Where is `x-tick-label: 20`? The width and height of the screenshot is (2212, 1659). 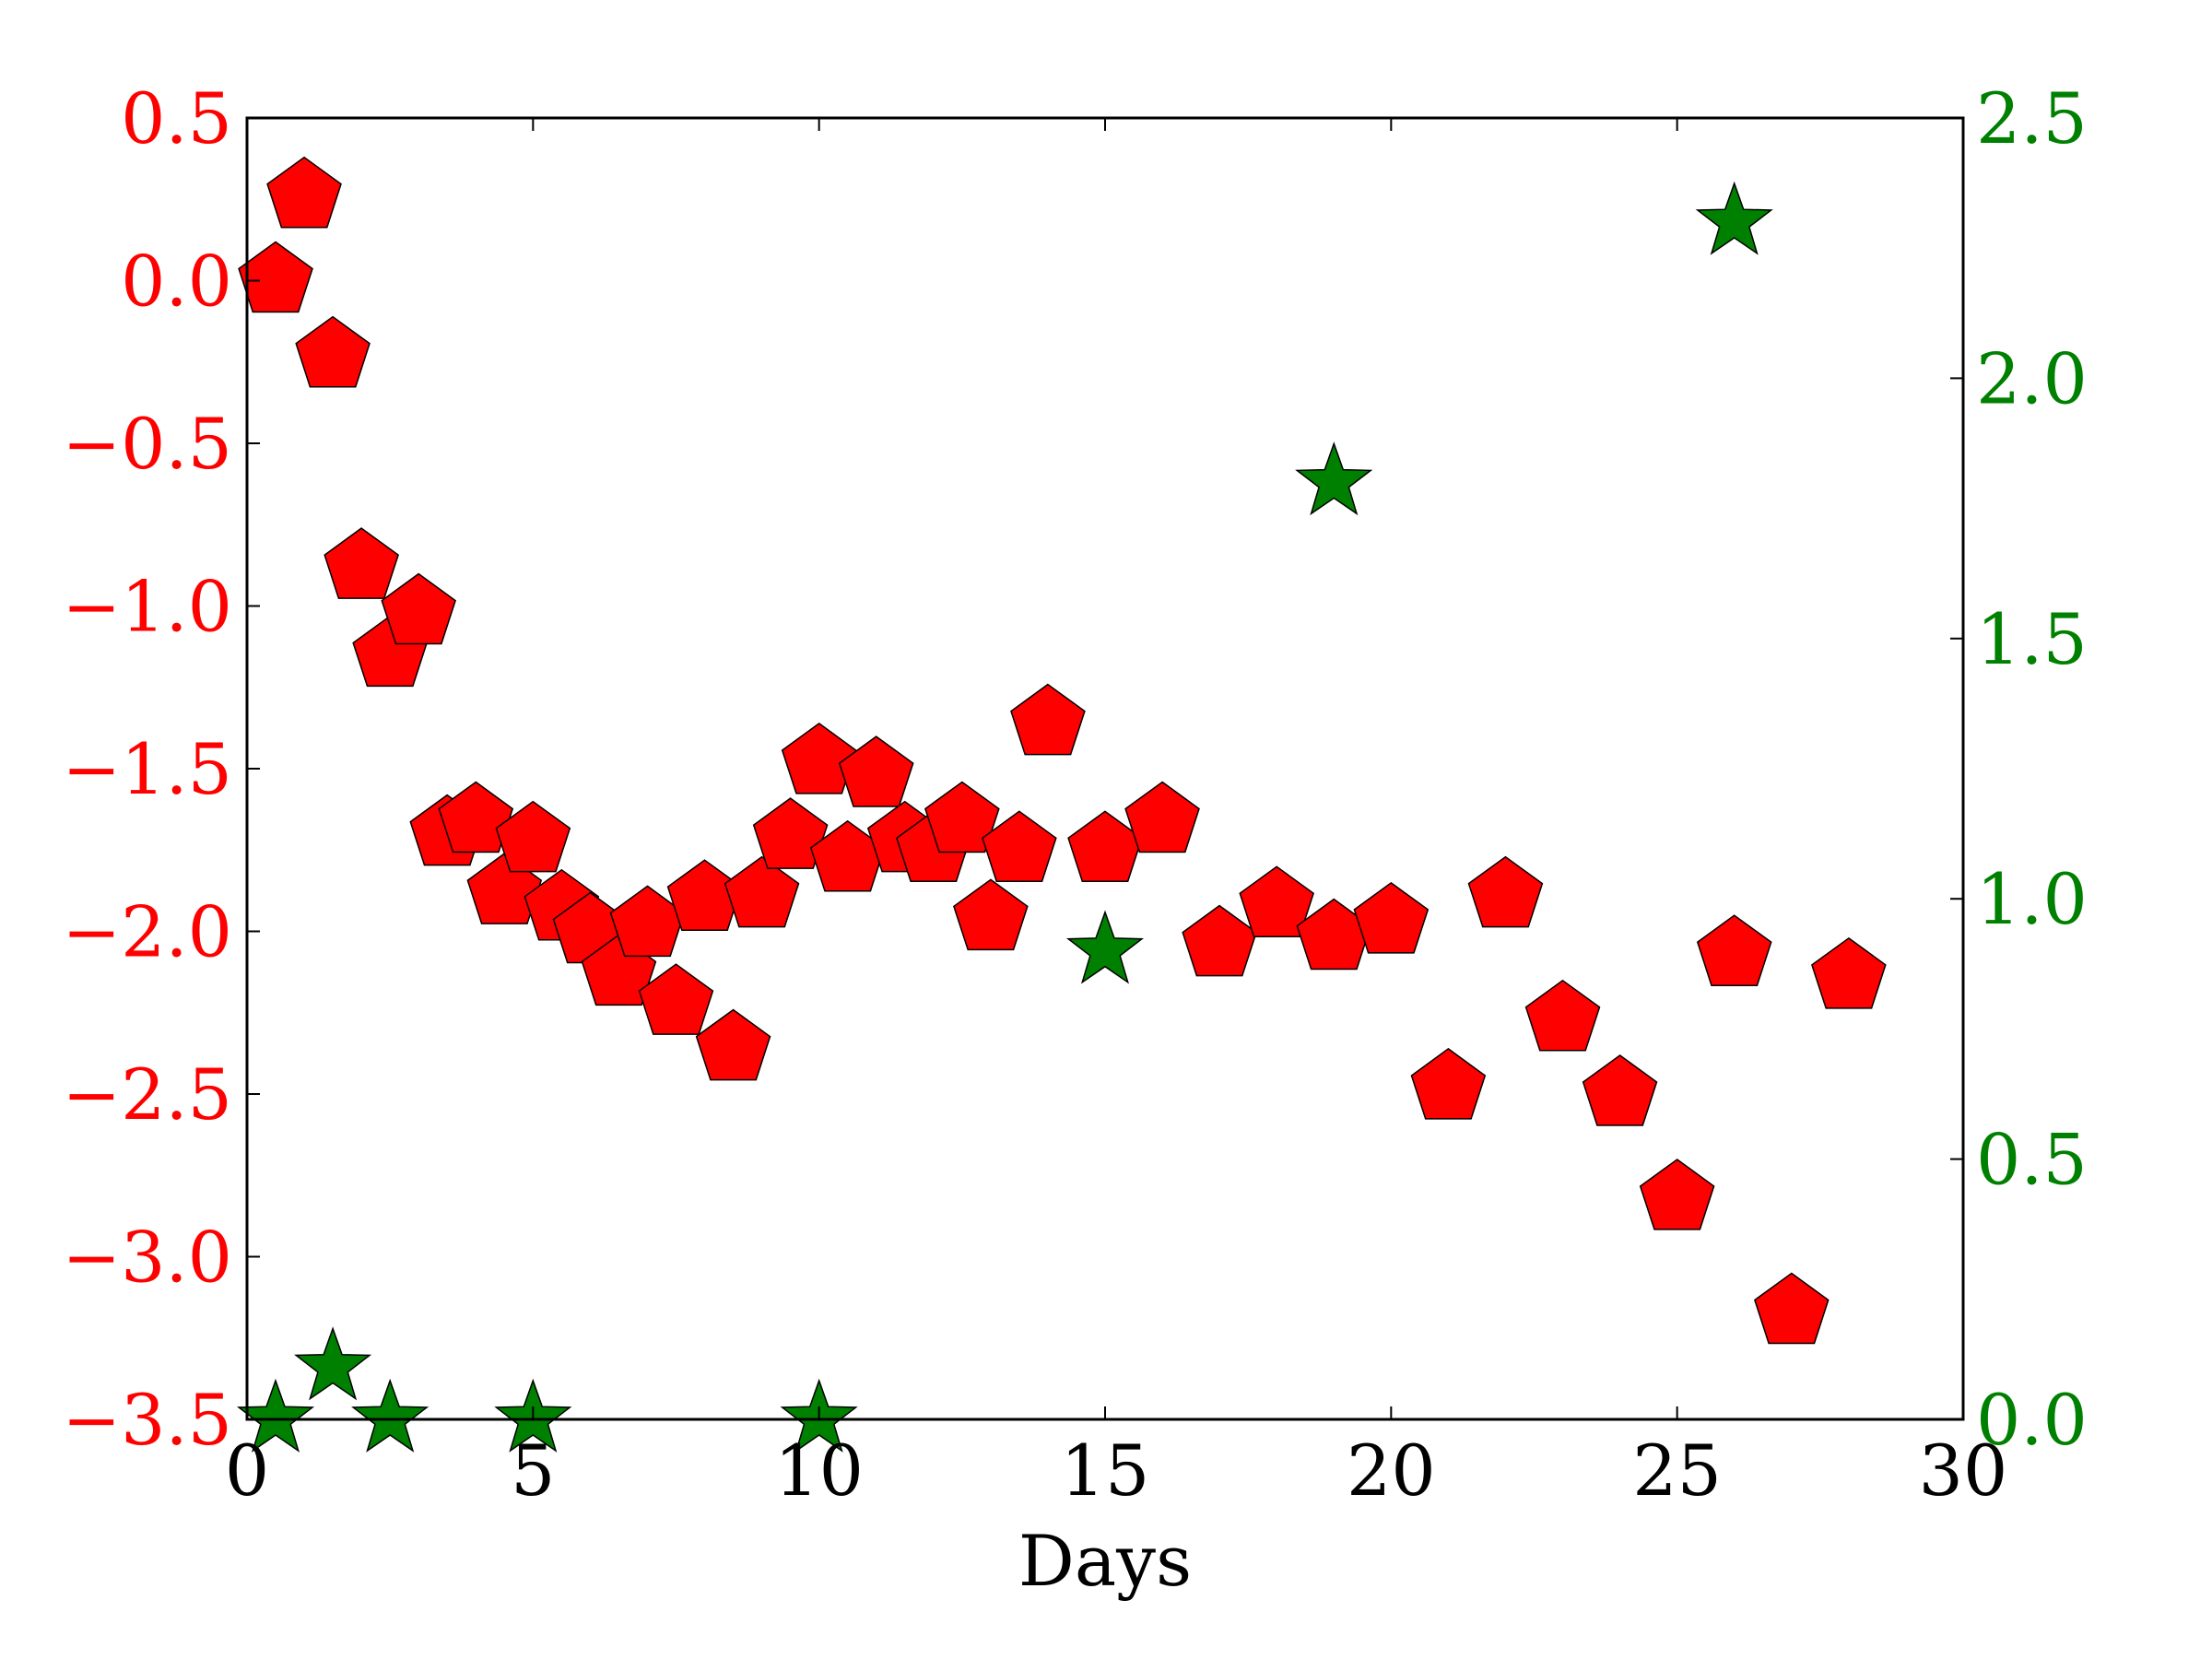 x-tick-label: 20 is located at coordinates (1391, 1471).